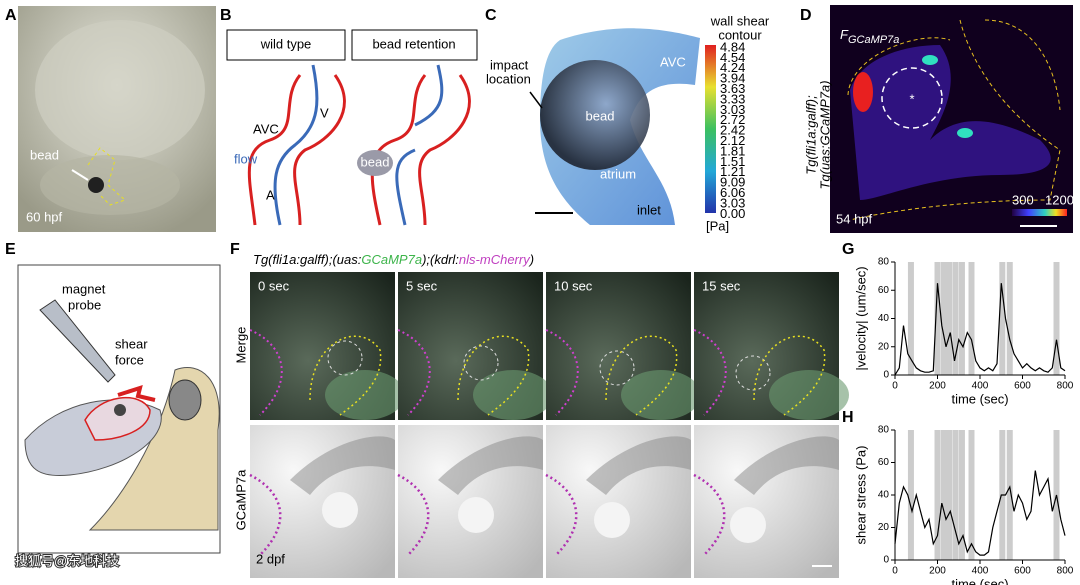 The image size is (1080, 585). Describe the element at coordinates (246, 158) in the screenshot. I see `label: flow` at that location.